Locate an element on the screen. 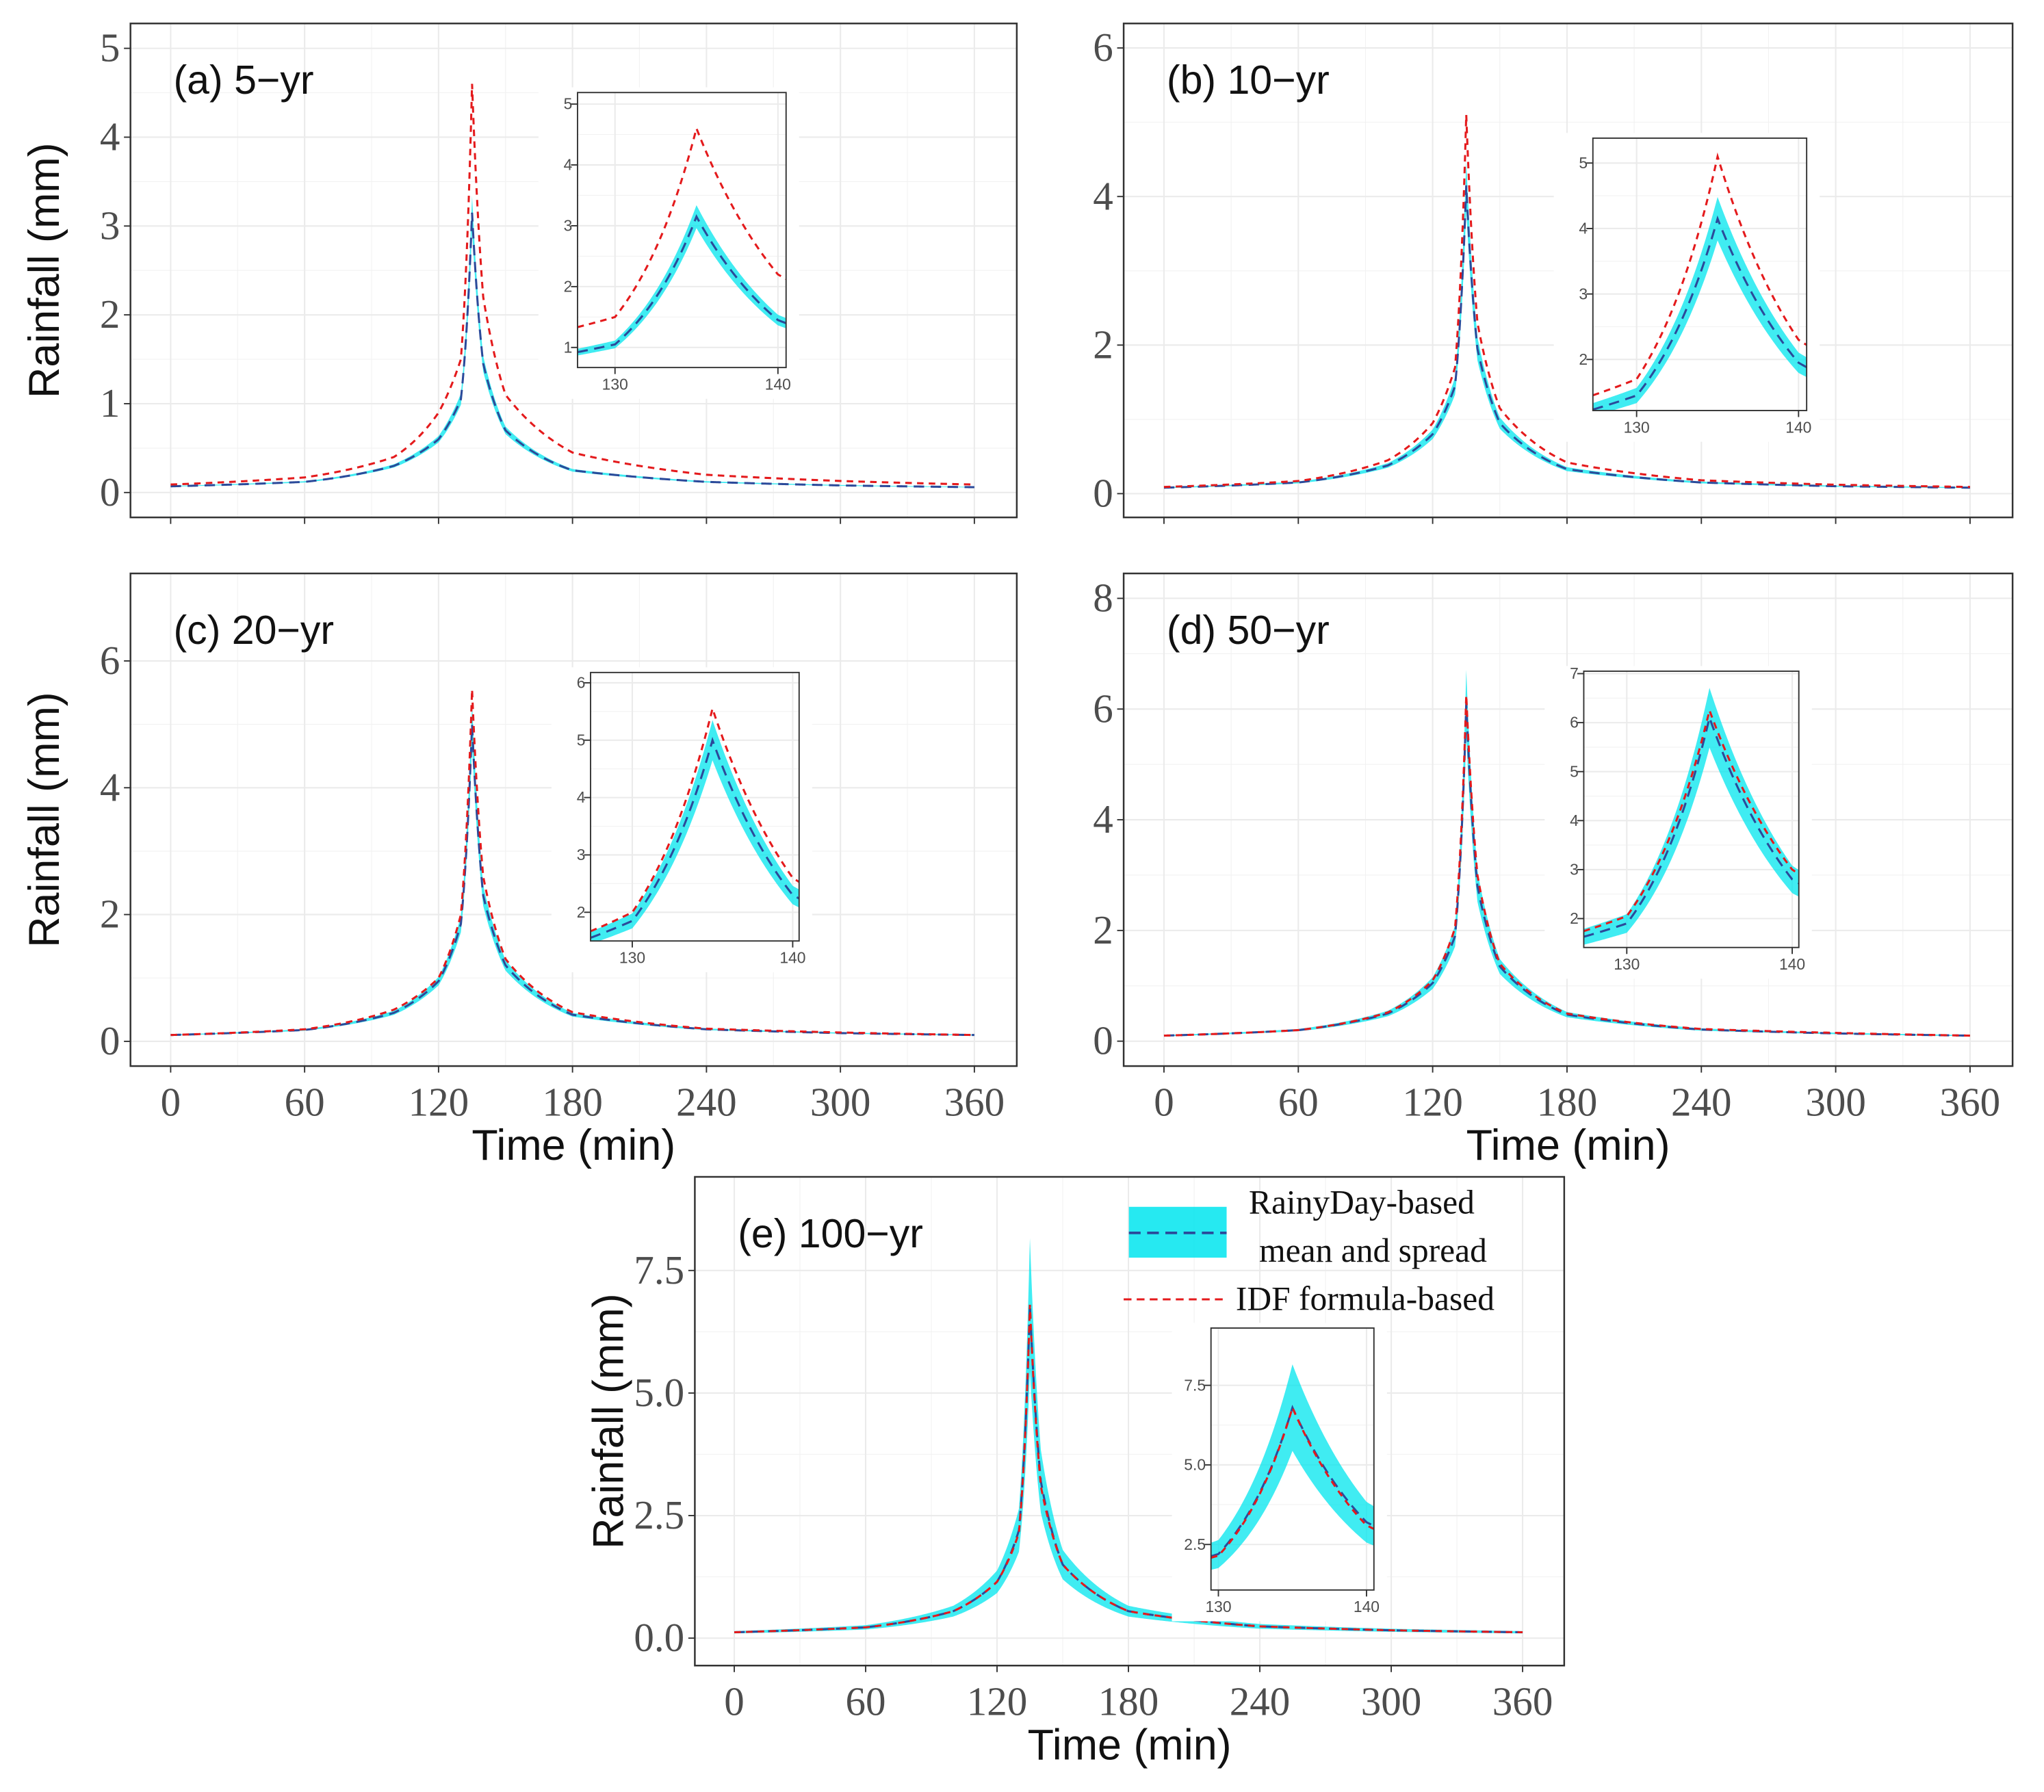 The image size is (2044, 1792). ytick-label: 3 is located at coordinates (110, 225).